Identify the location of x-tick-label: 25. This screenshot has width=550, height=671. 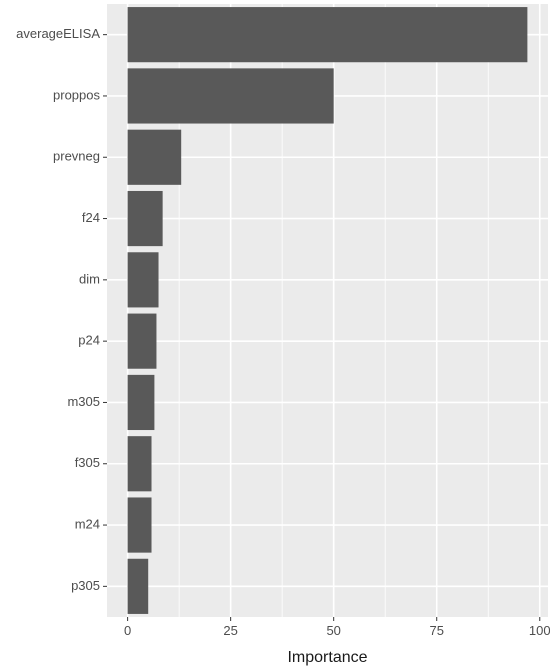
(230, 630).